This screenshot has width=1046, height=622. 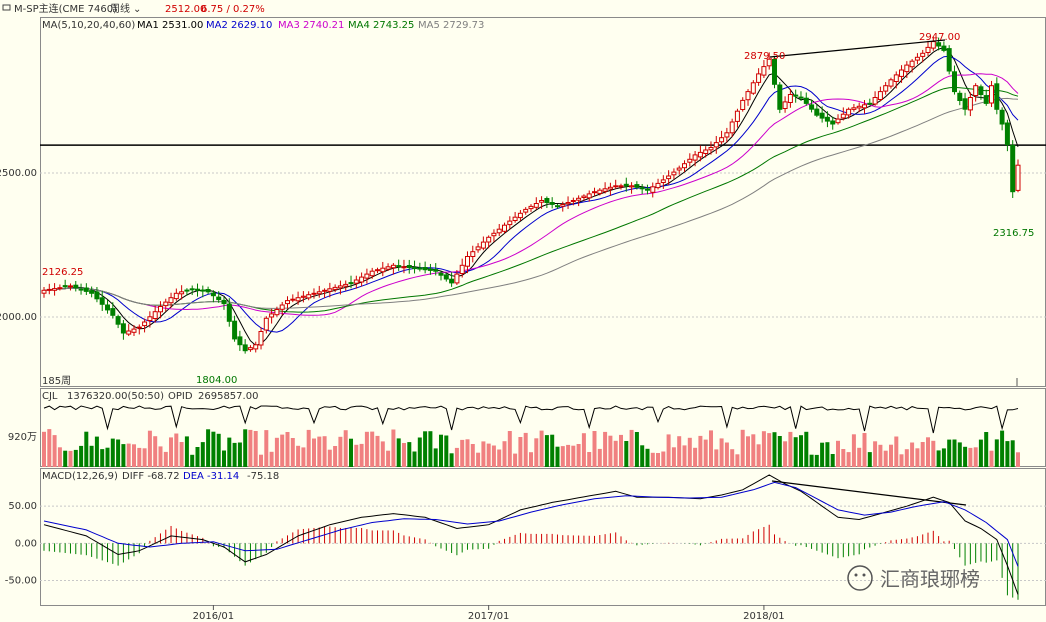 What do you see at coordinates (137, 9) in the screenshot?
I see `chevron-down-icon: ⌄` at bounding box center [137, 9].